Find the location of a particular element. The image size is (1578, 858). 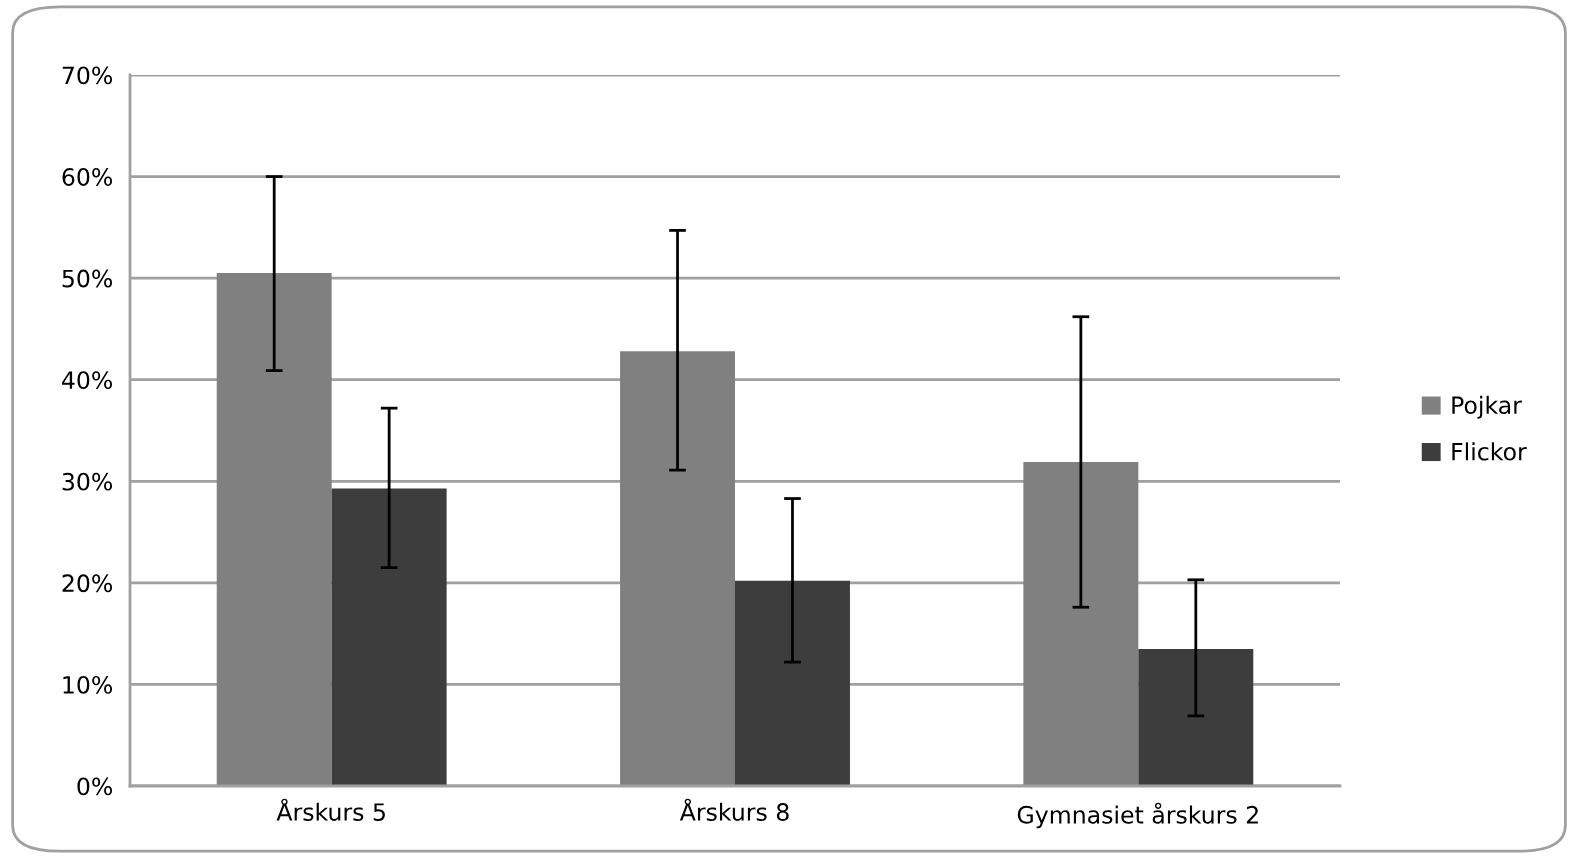

legend-label: Pojkar is located at coordinates (1487, 407).